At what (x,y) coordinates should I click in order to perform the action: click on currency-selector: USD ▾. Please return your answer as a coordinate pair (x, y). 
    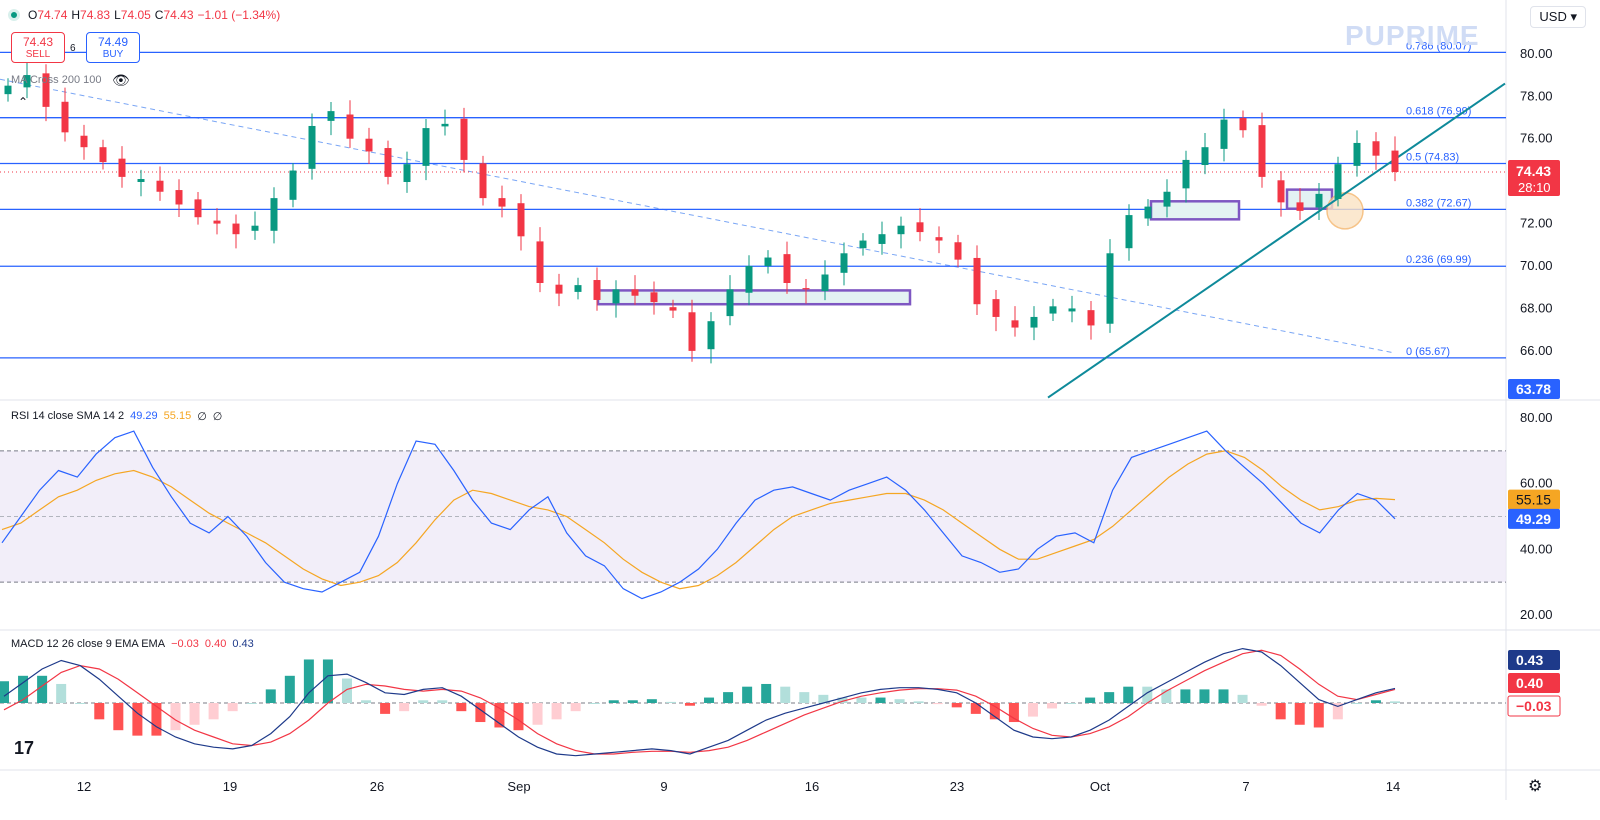
    Looking at the image, I should click on (1558, 17).